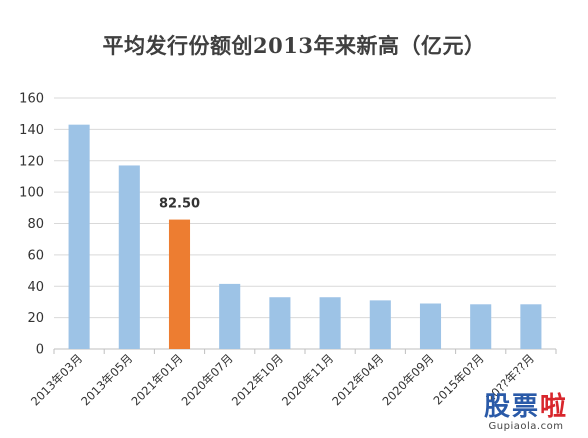  Describe the element at coordinates (156, 379) in the screenshot. I see `x-tick-label: 2021年01月` at that location.